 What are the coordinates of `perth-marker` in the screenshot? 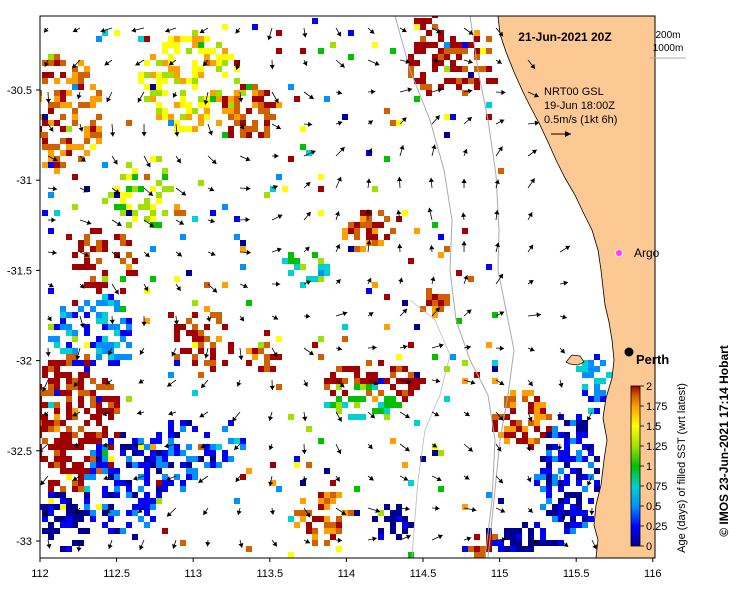 It's located at (629, 352).